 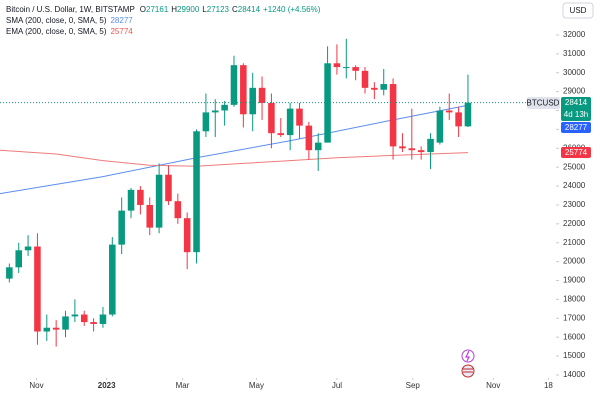 What do you see at coordinates (143, 9) in the screenshot?
I see `ohlc-label: O` at bounding box center [143, 9].